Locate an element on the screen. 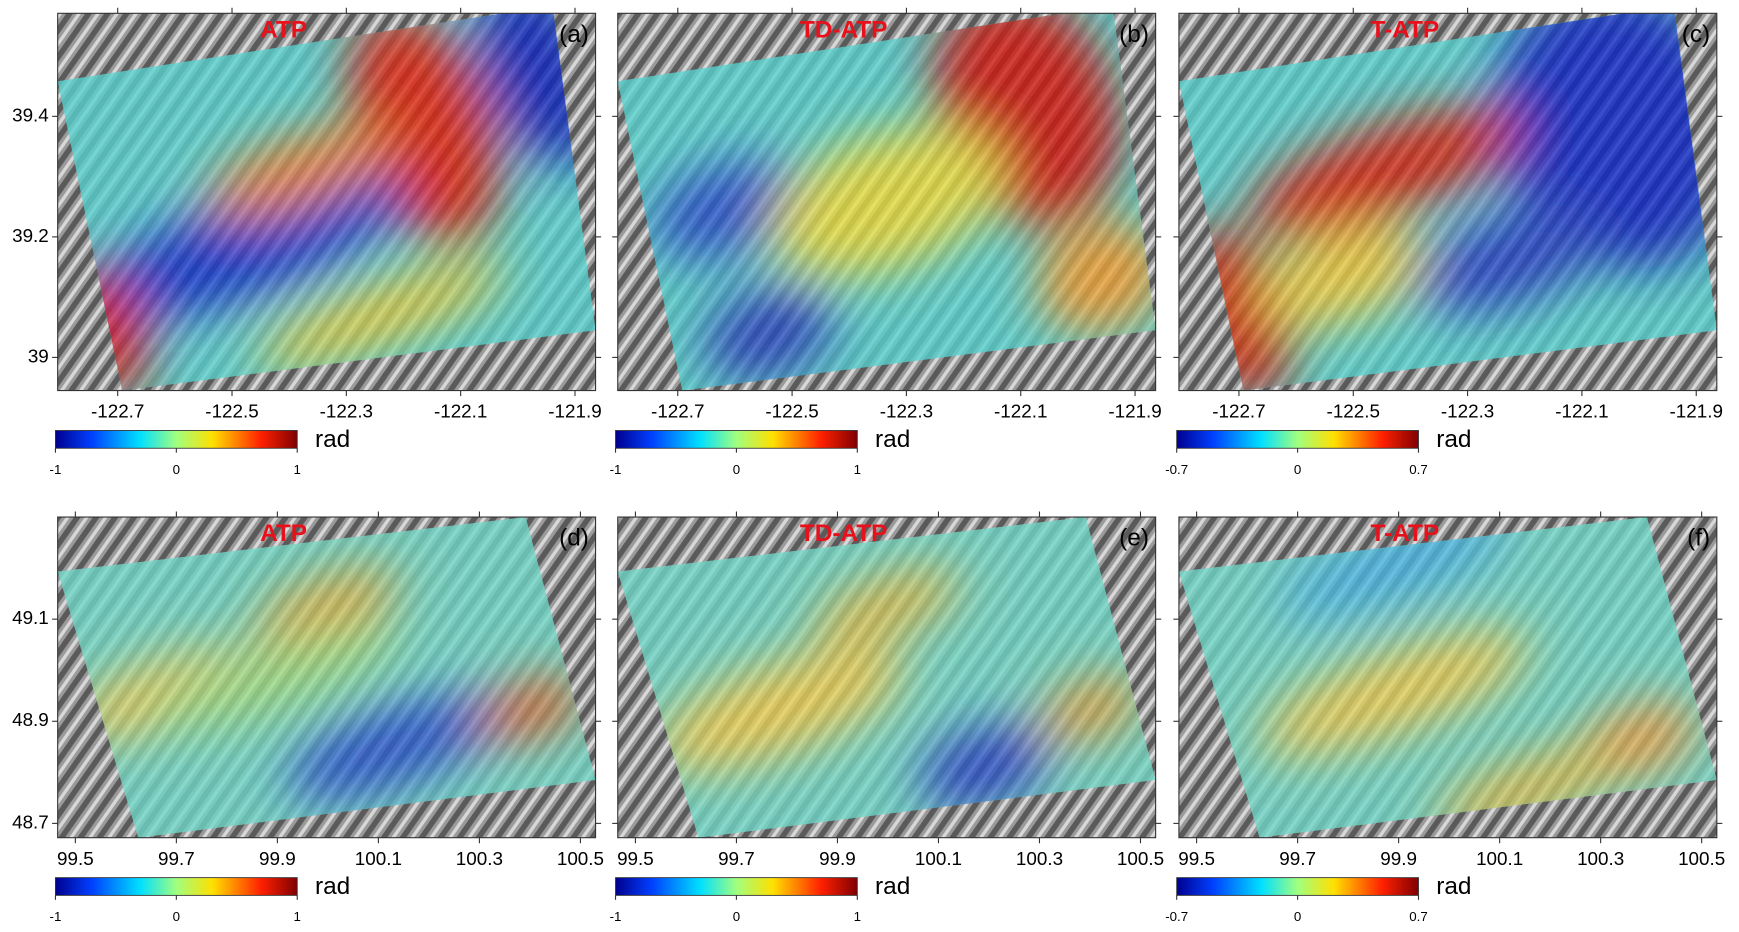  panel-label: (f) is located at coordinates (1698, 538).